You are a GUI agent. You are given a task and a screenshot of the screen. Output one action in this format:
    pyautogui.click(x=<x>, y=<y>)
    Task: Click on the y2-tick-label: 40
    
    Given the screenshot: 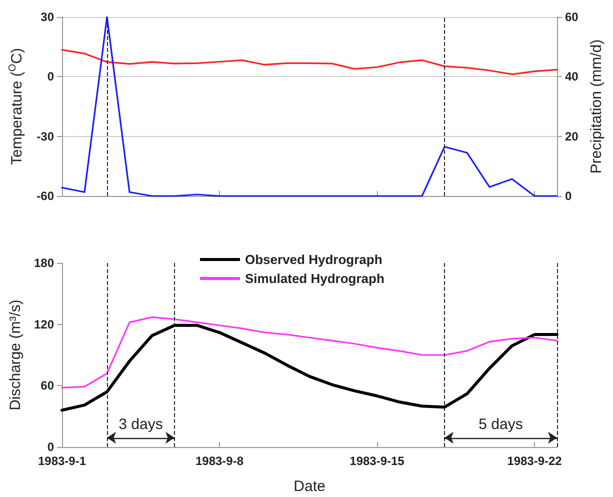 What is the action you would take?
    pyautogui.click(x=572, y=77)
    